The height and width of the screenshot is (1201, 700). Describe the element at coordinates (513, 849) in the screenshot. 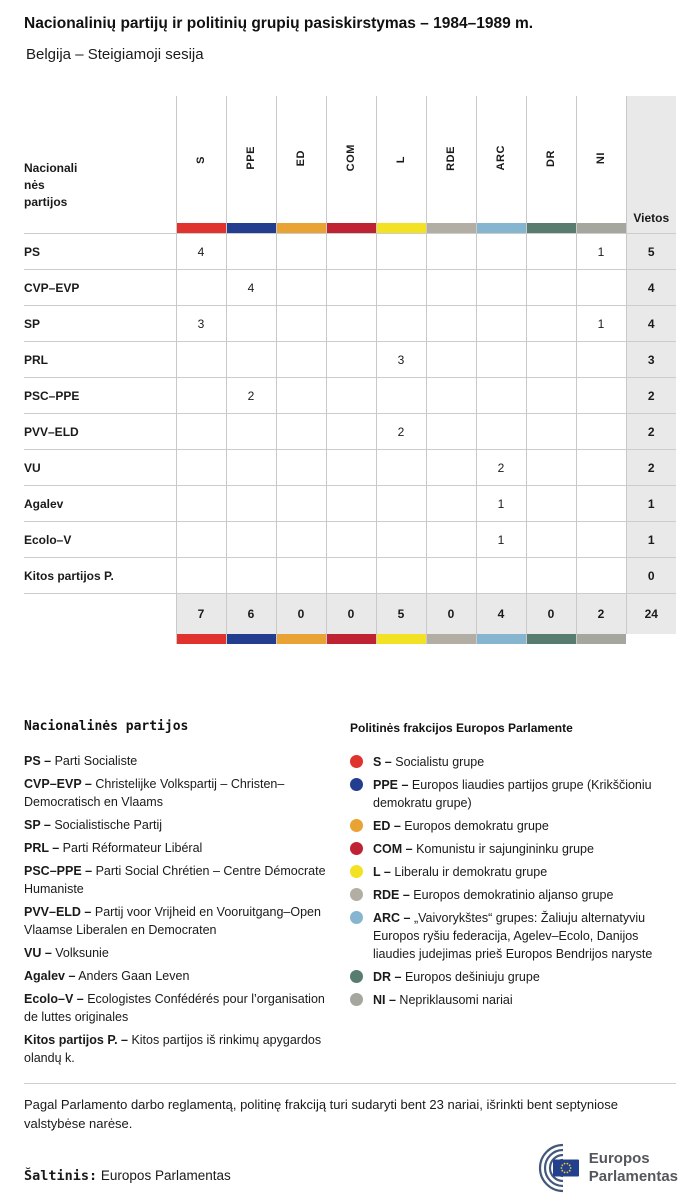

I see `group-legend-item: COM – Komunistu ir sajungininku grupe` at that location.